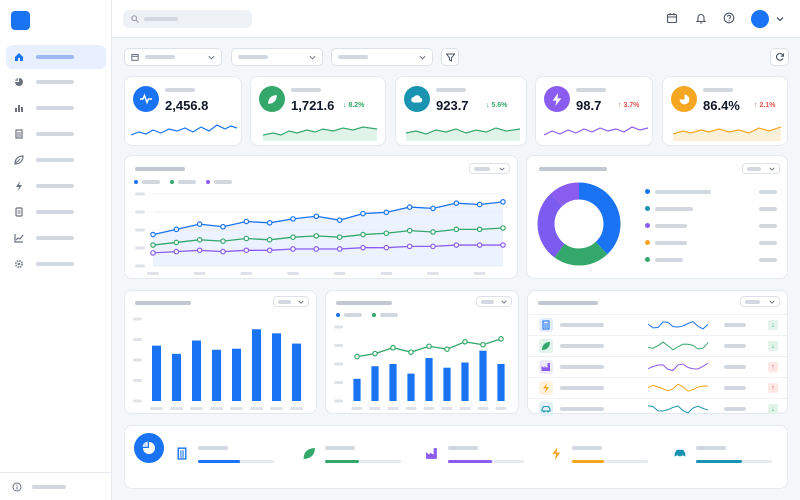  Describe the element at coordinates (546, 367) in the screenshot. I see `factory-icon` at that location.